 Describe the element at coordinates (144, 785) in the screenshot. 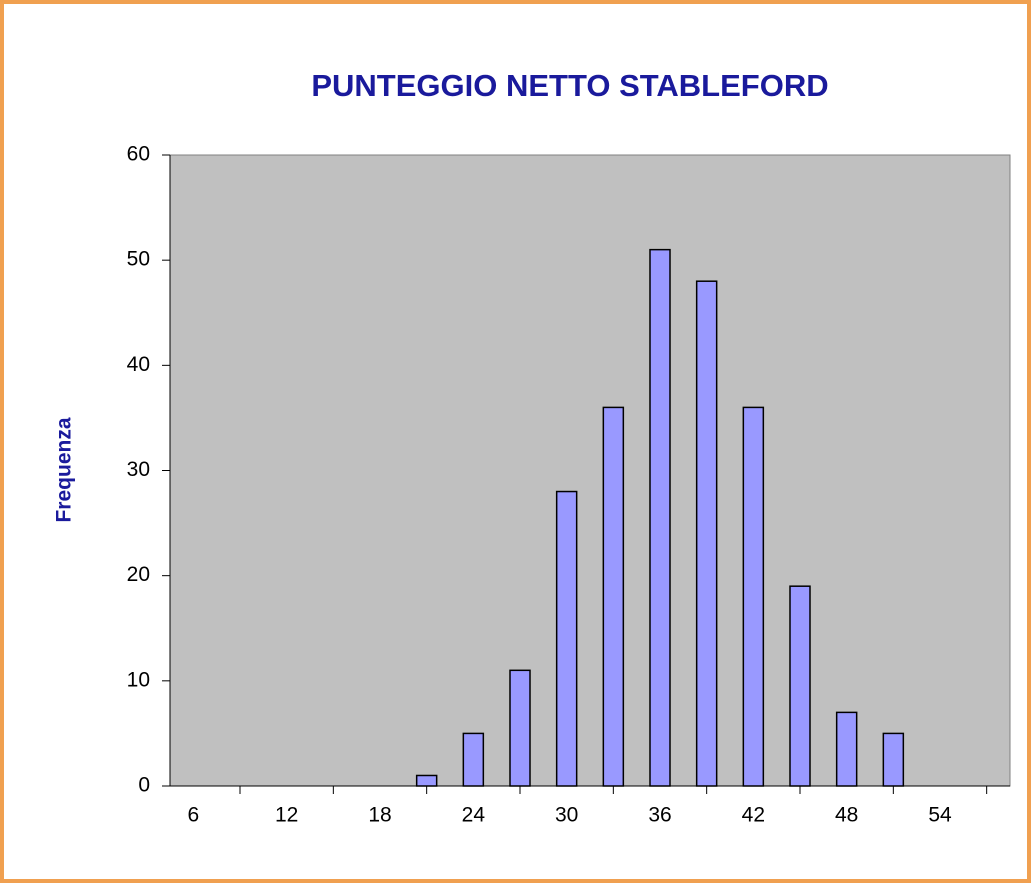

I see `y-tick-label: 0` at that location.